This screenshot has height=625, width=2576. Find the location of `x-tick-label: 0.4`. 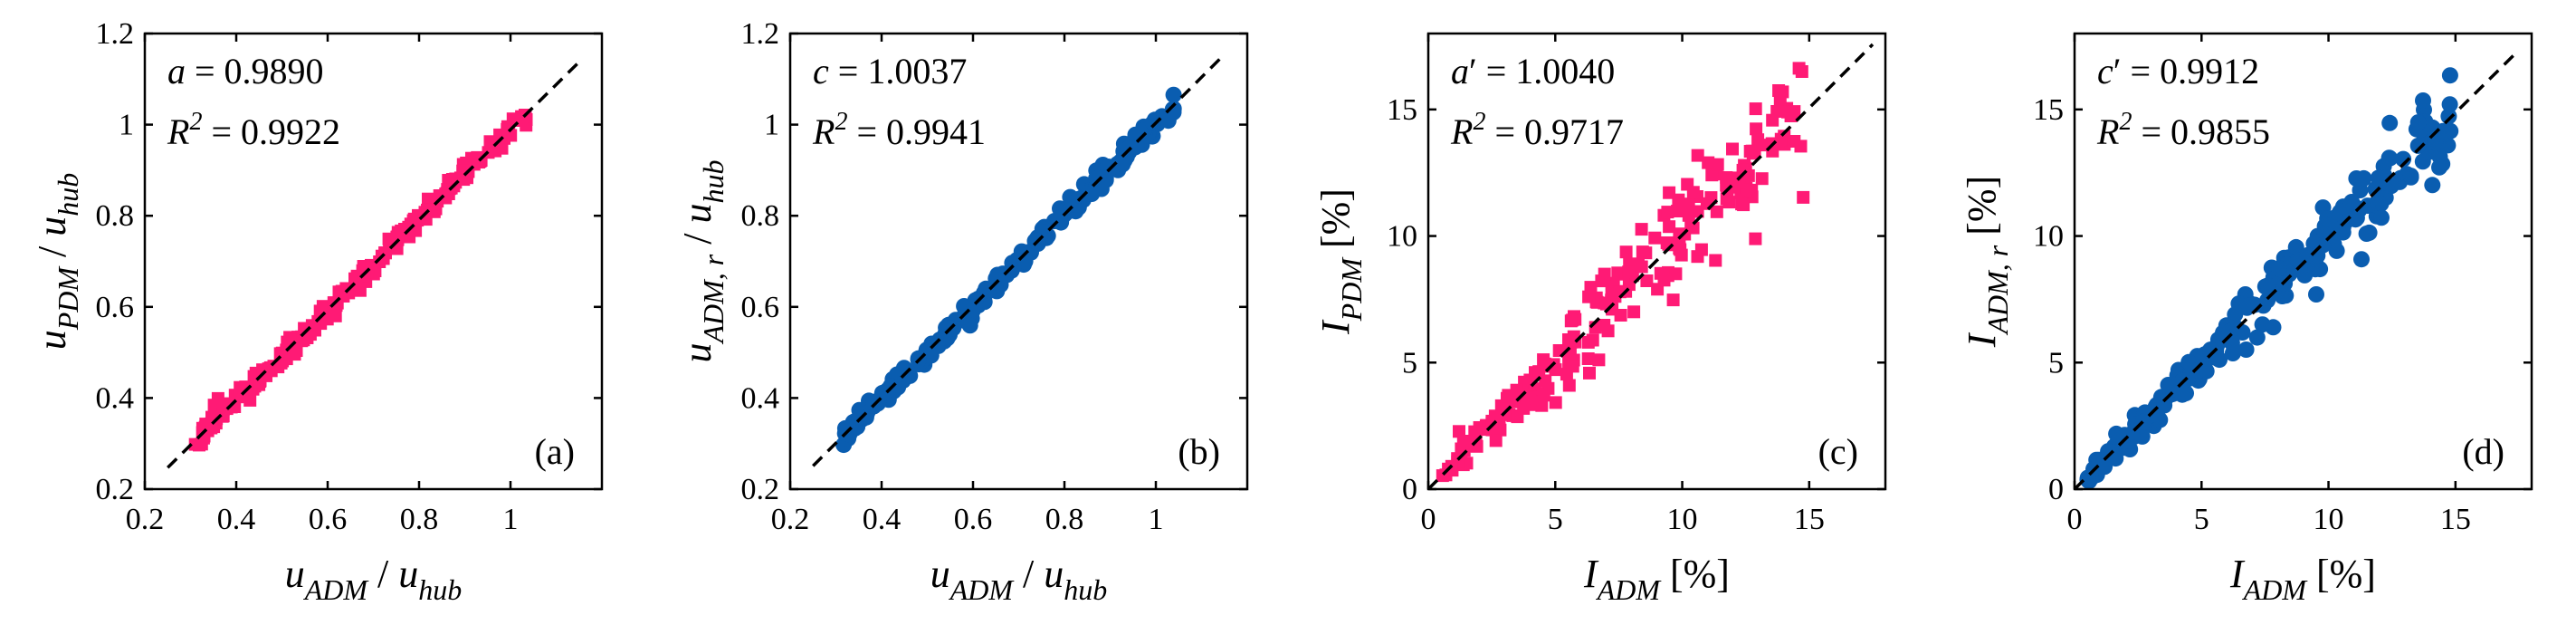

x-tick-label: 0.4 is located at coordinates (883, 519).